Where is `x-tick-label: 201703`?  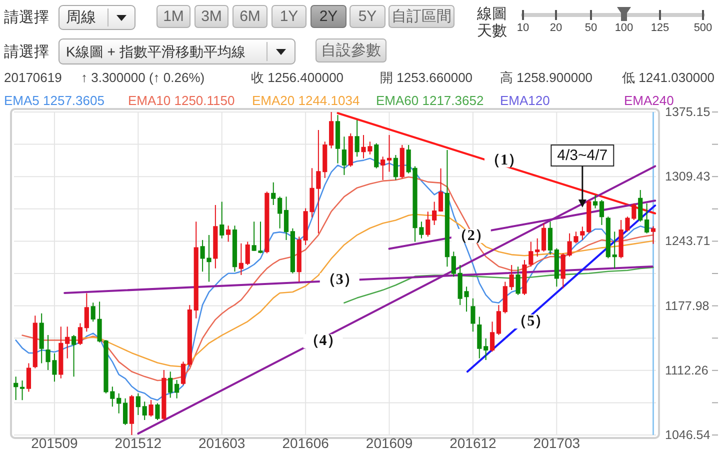 x-tick-label: 201703 is located at coordinates (556, 443).